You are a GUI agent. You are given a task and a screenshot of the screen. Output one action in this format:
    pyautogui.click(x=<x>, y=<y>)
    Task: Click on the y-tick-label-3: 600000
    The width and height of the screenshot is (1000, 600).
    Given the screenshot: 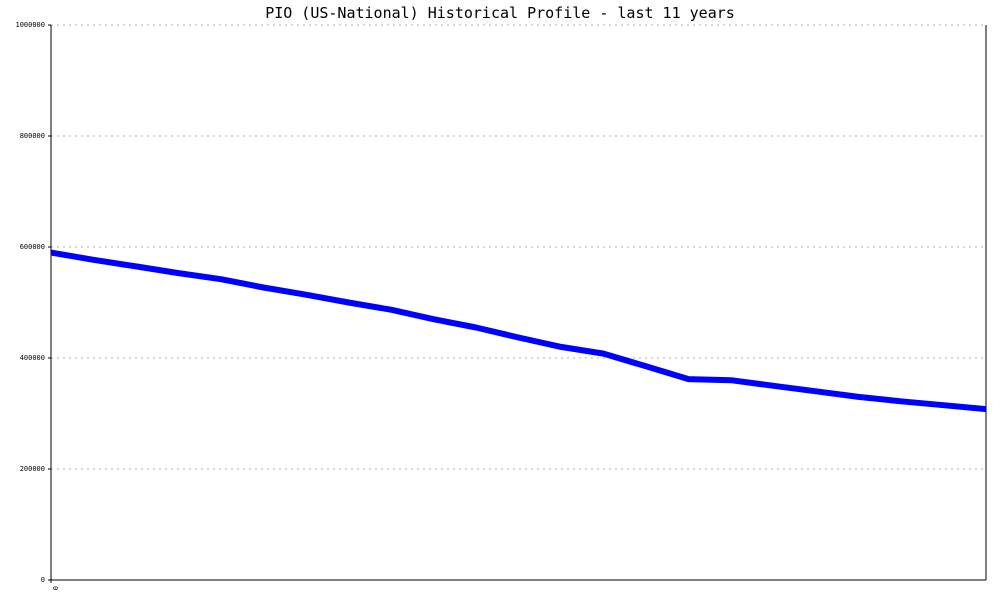 What is the action you would take?
    pyautogui.click(x=32, y=247)
    